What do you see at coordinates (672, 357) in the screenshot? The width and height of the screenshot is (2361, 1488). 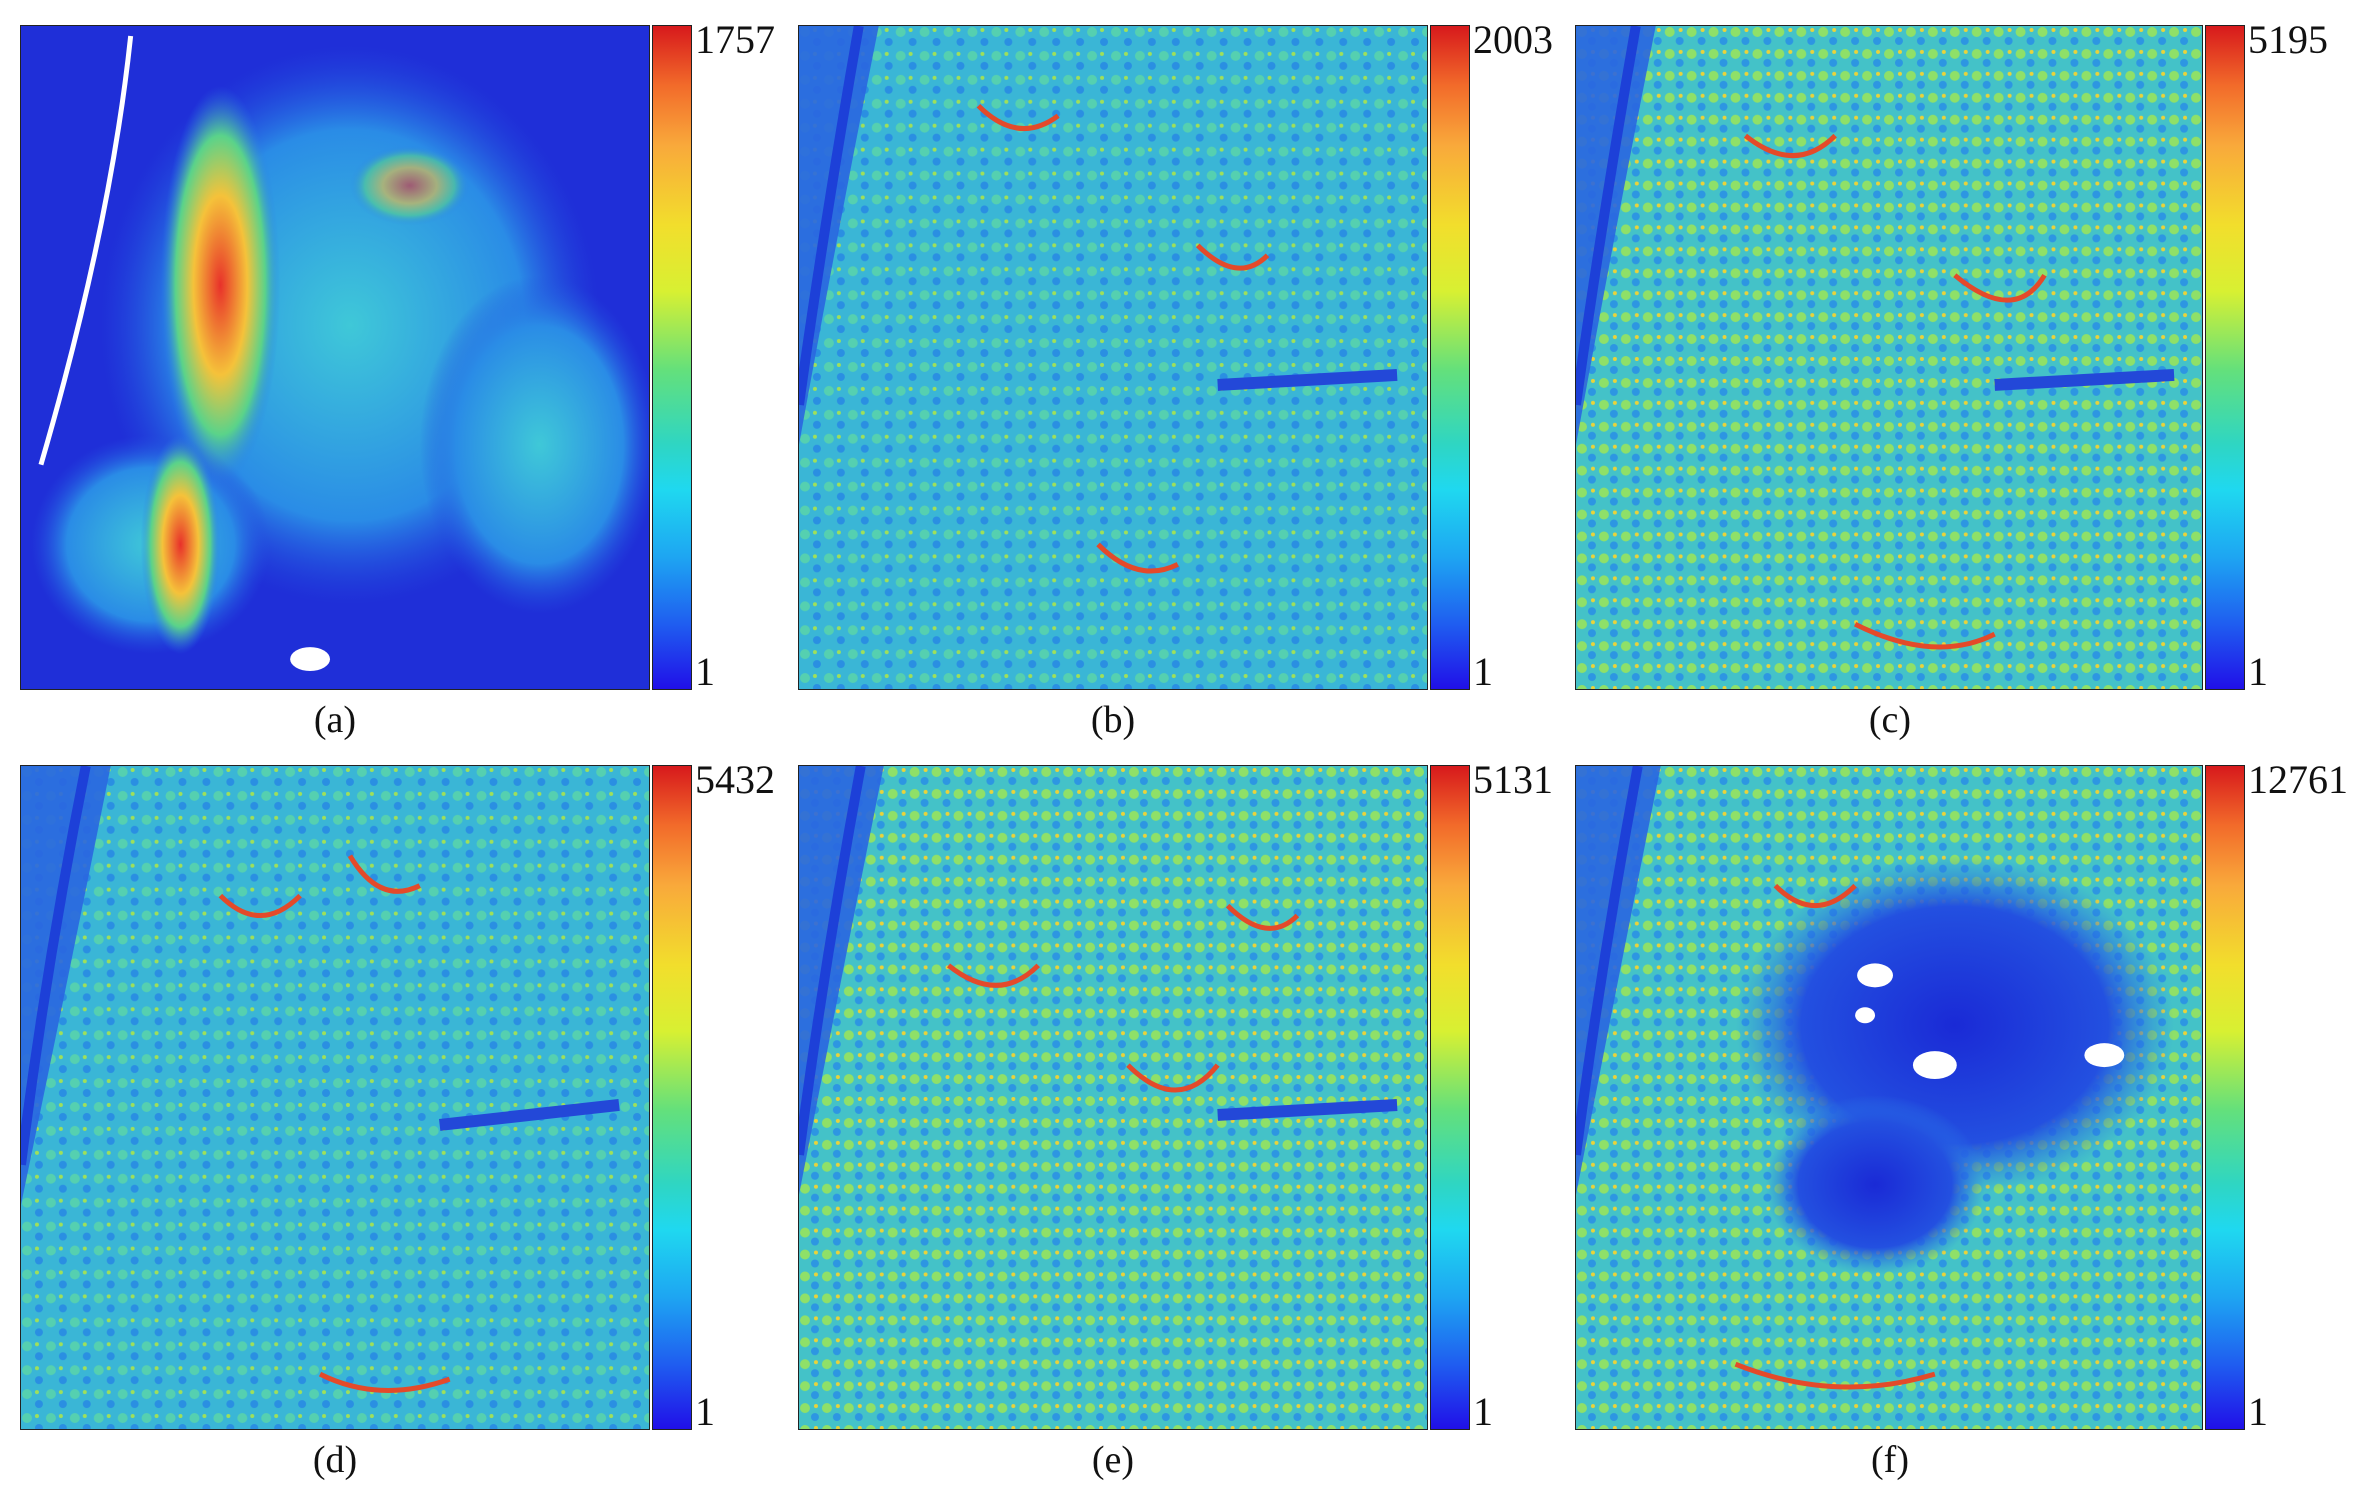 I see `colorbar-a` at bounding box center [672, 357].